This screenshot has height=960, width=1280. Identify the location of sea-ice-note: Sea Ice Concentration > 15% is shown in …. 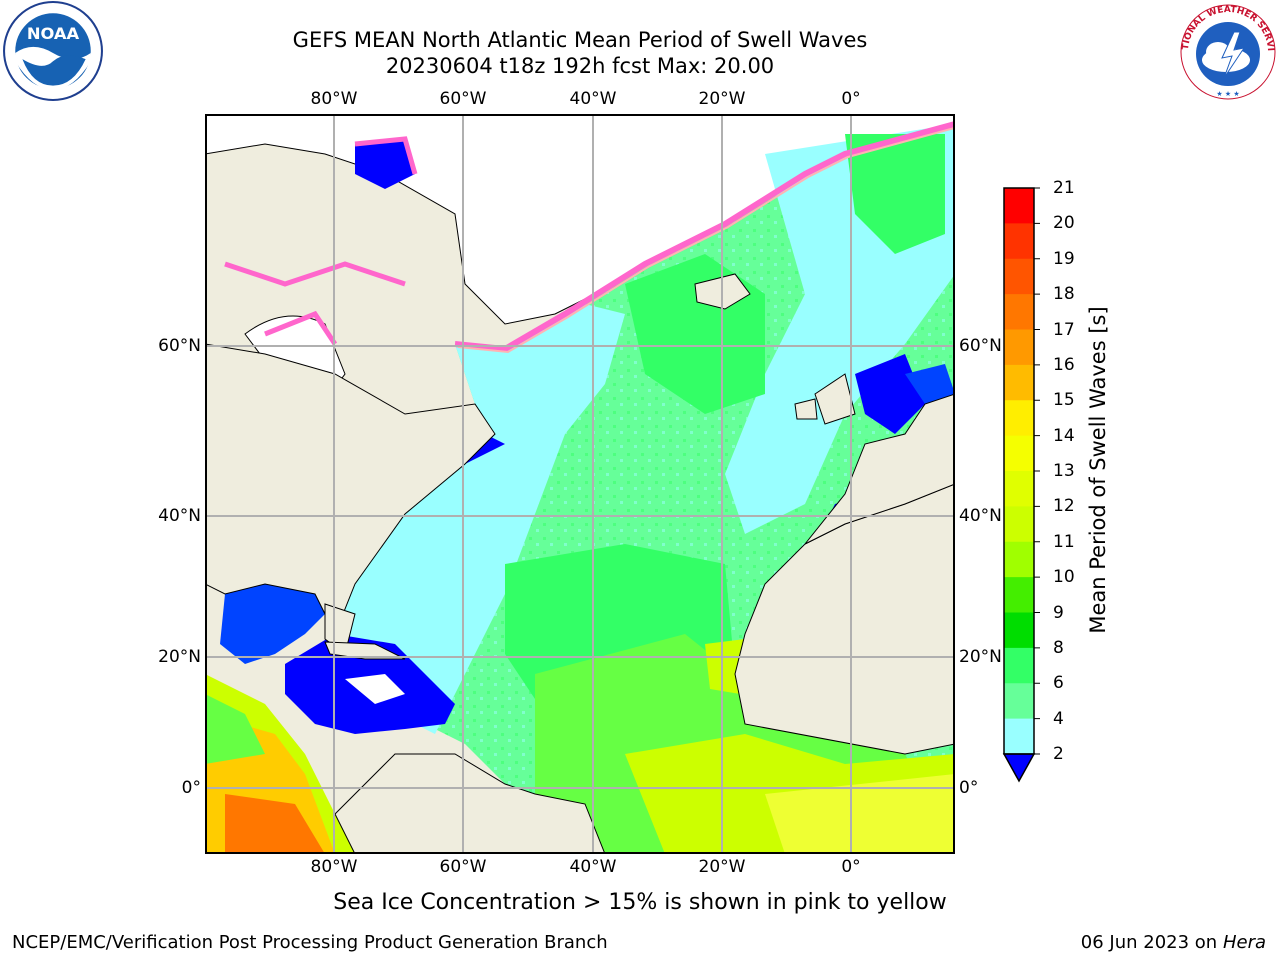
(640, 902).